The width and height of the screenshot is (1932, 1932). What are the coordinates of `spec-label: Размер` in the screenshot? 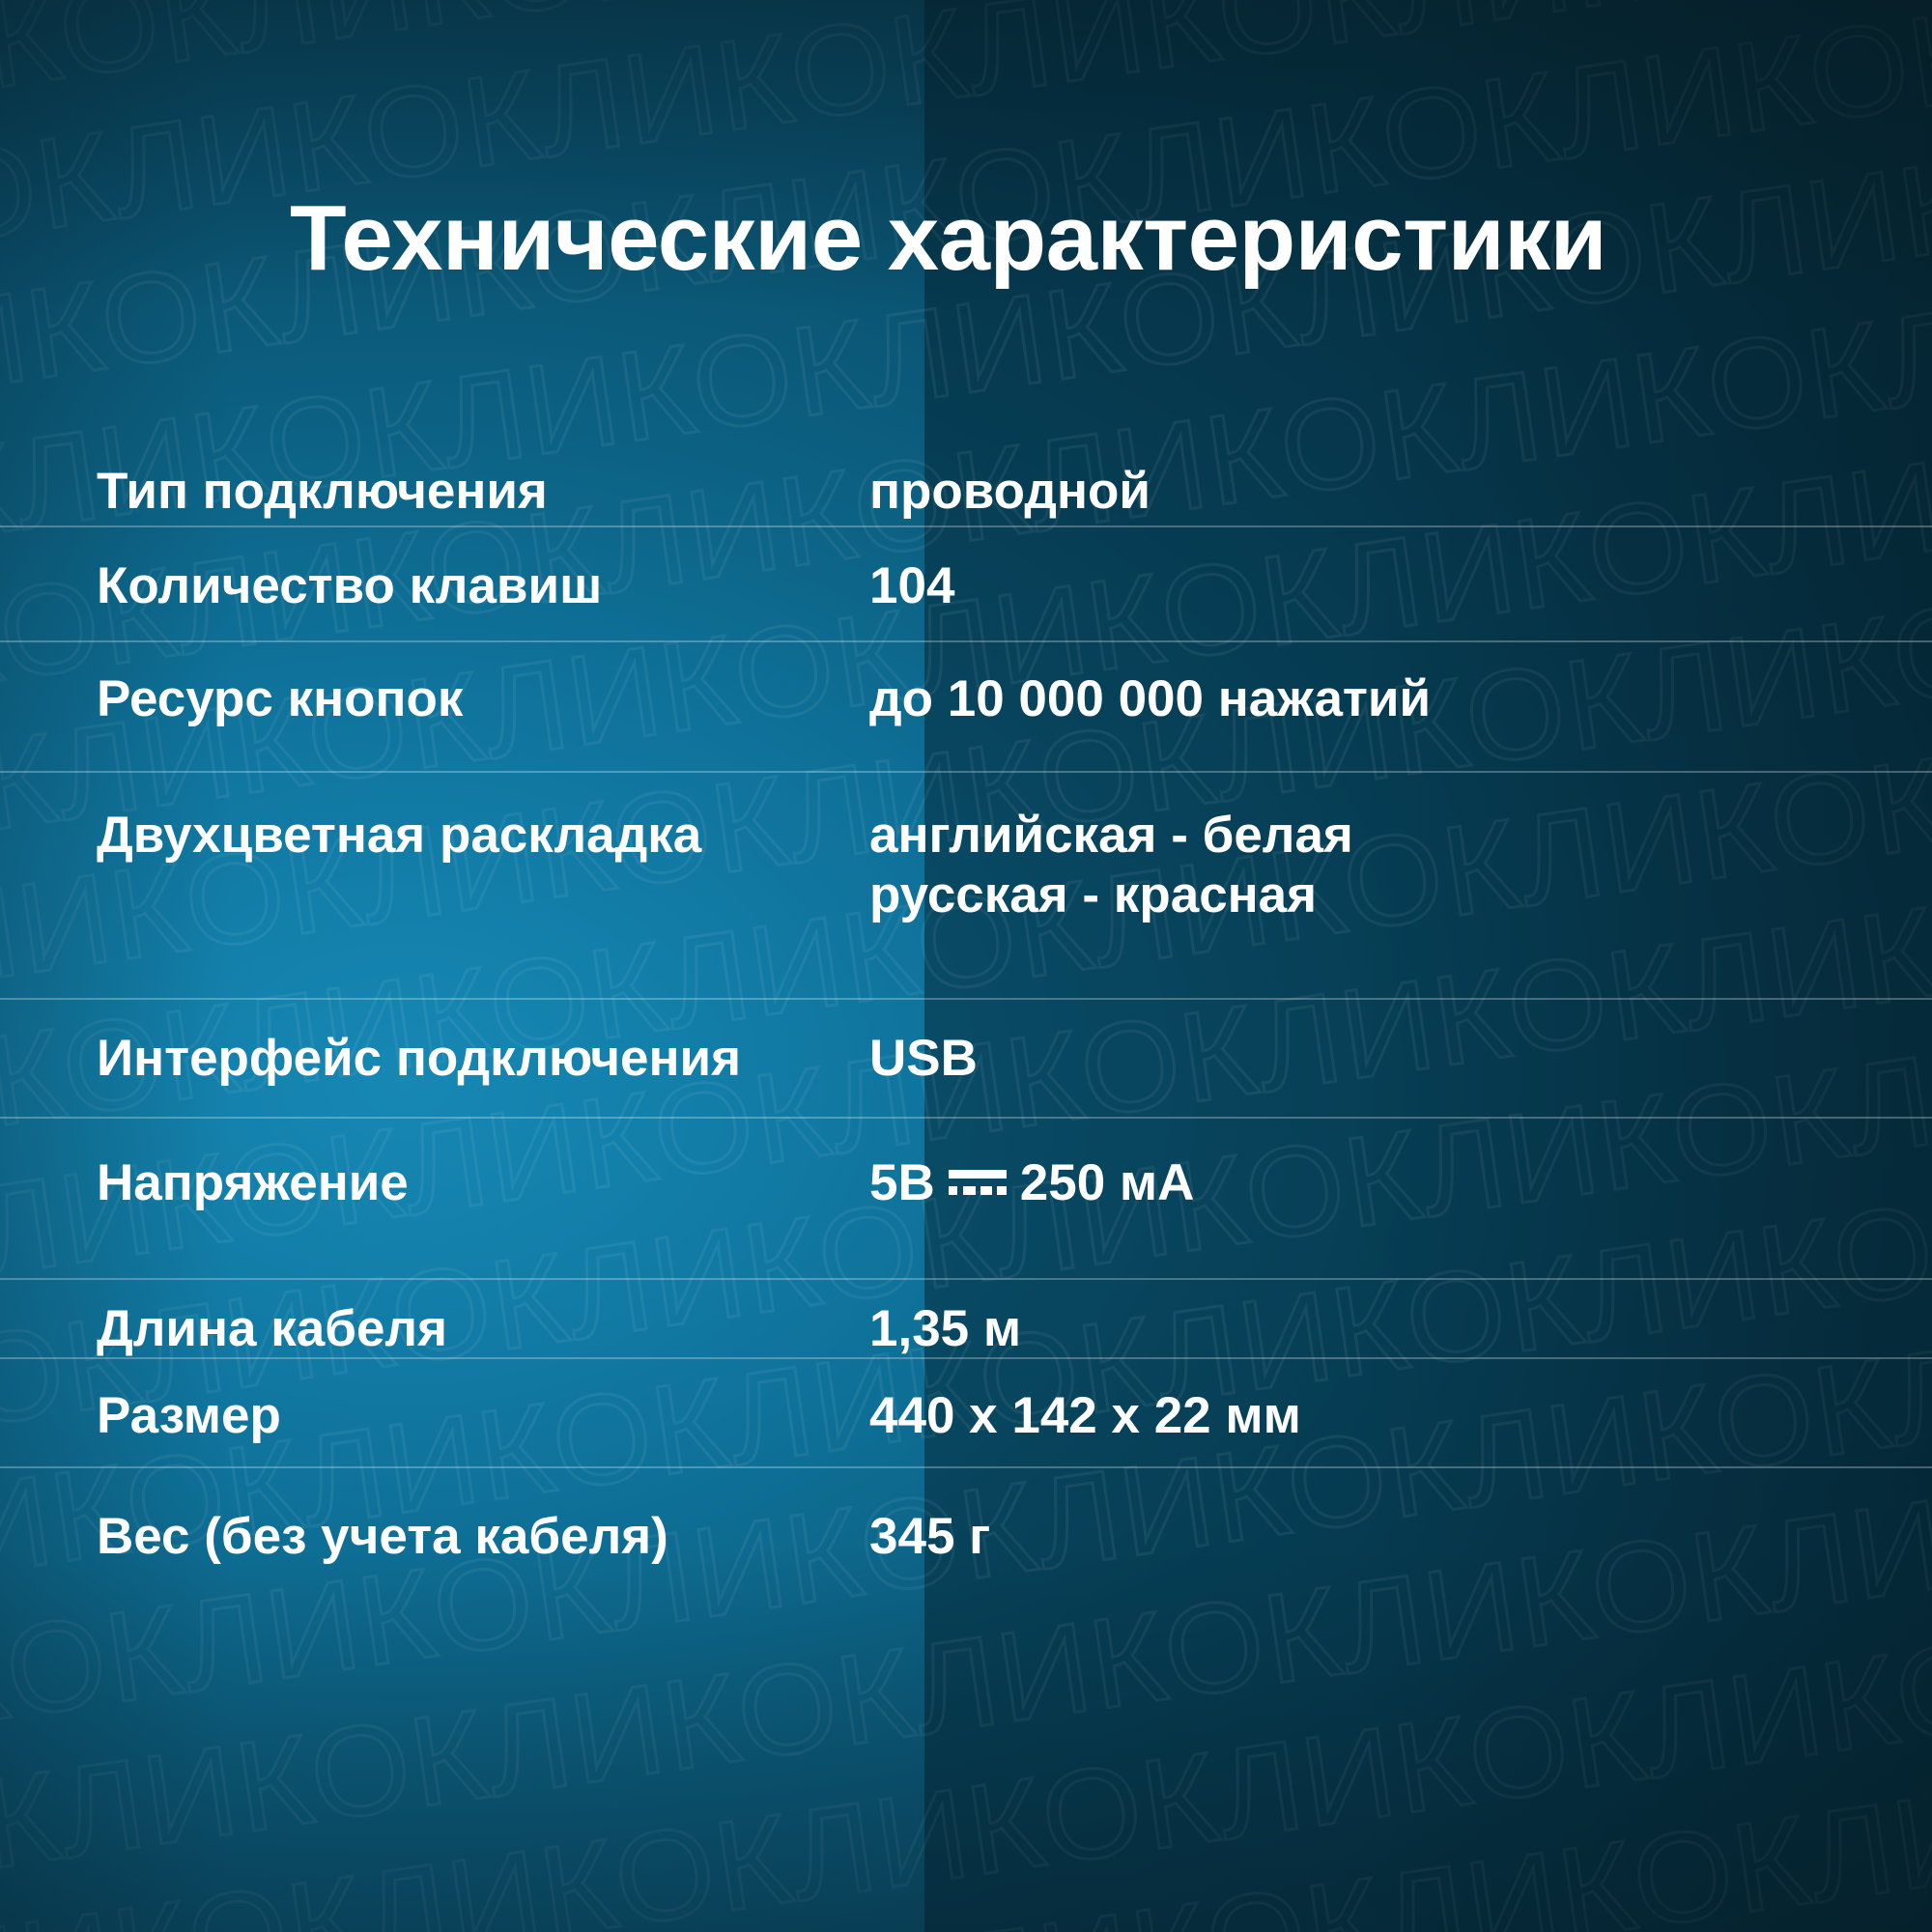 It's located at (189, 1415).